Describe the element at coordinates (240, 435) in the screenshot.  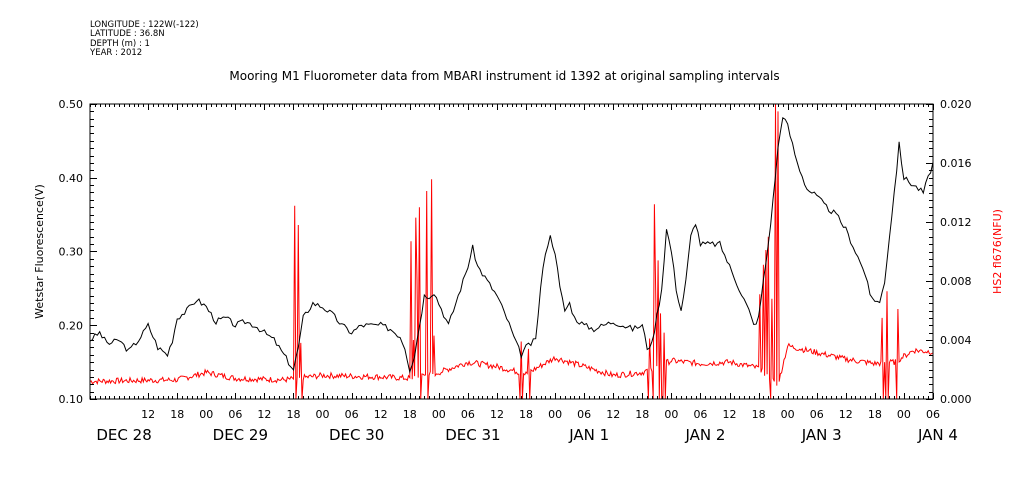
I see `day-label: DEC 29` at that location.